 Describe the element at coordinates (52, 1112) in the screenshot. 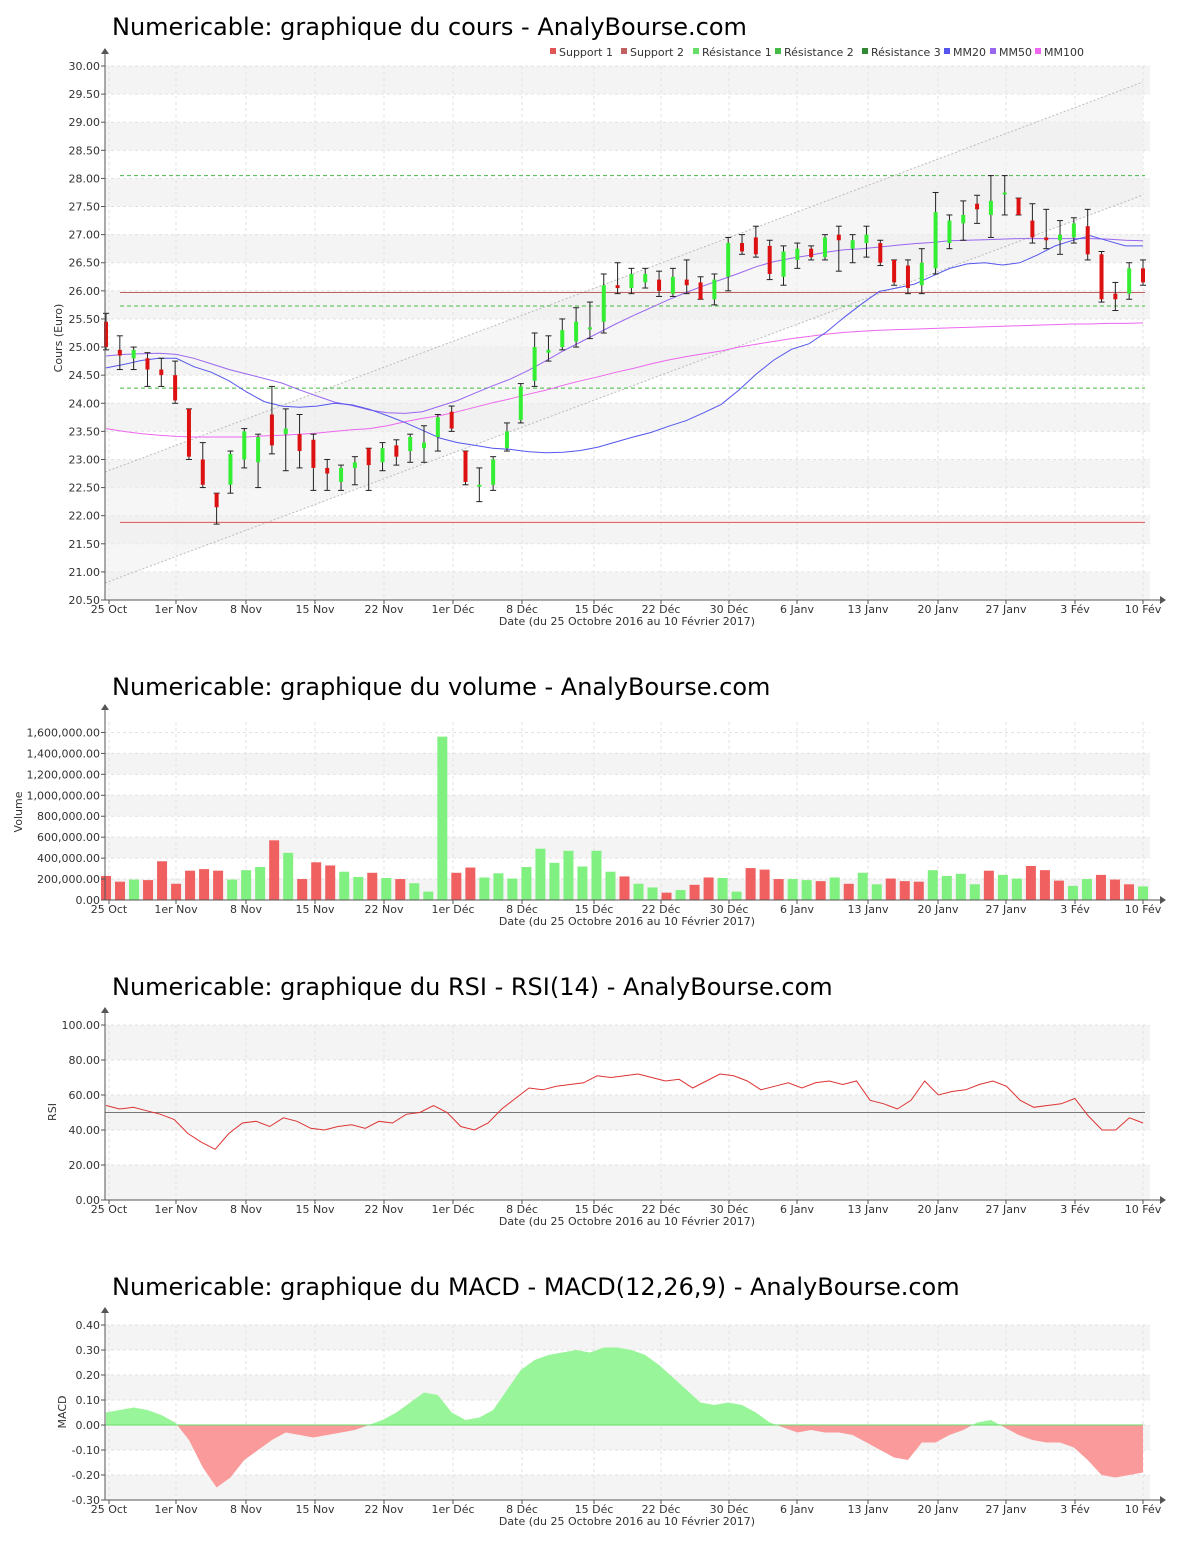

I see `rsi-y-axis-label: RSI` at that location.